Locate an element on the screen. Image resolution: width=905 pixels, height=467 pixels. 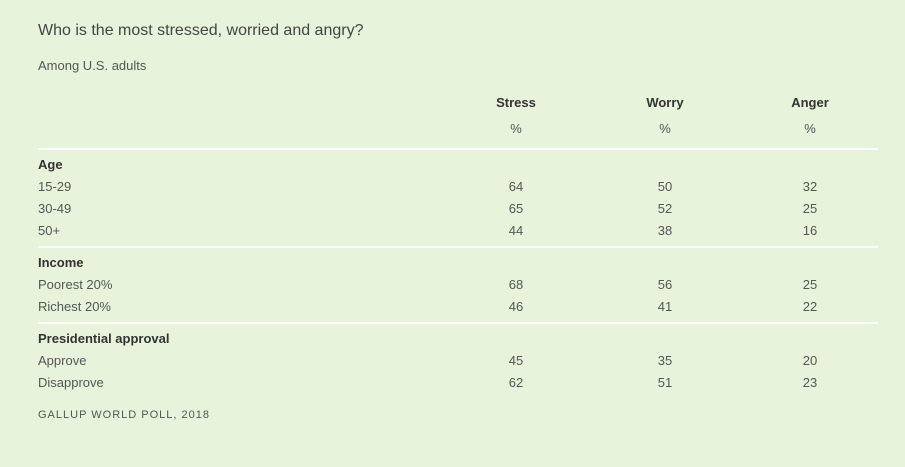
row-label: 30-49 is located at coordinates (55, 208).